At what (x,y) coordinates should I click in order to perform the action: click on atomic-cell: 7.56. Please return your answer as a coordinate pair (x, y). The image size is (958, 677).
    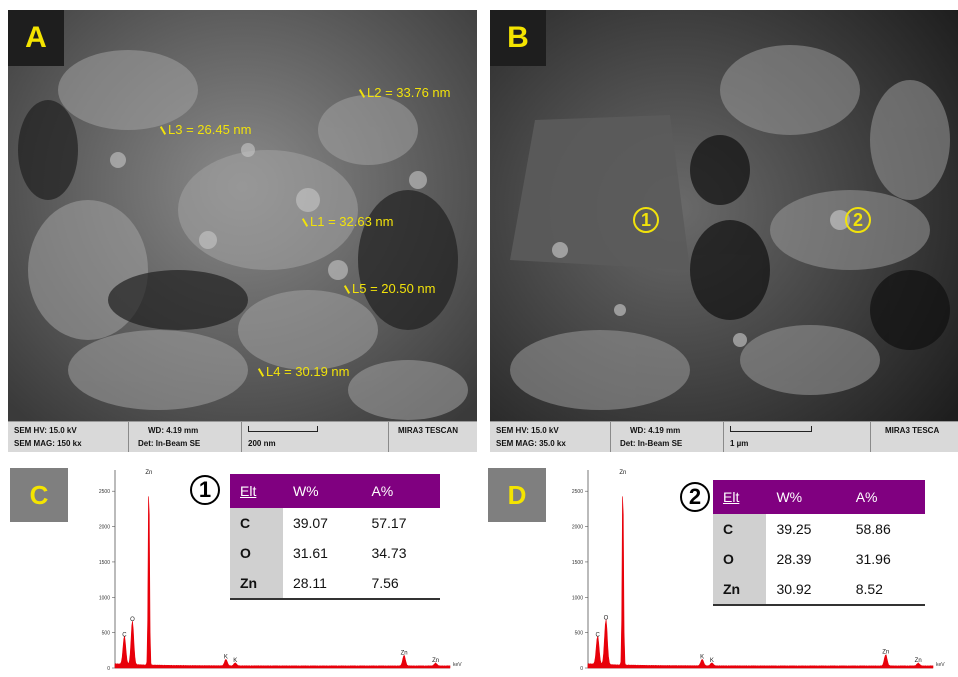
    Looking at the image, I should click on (400, 584).